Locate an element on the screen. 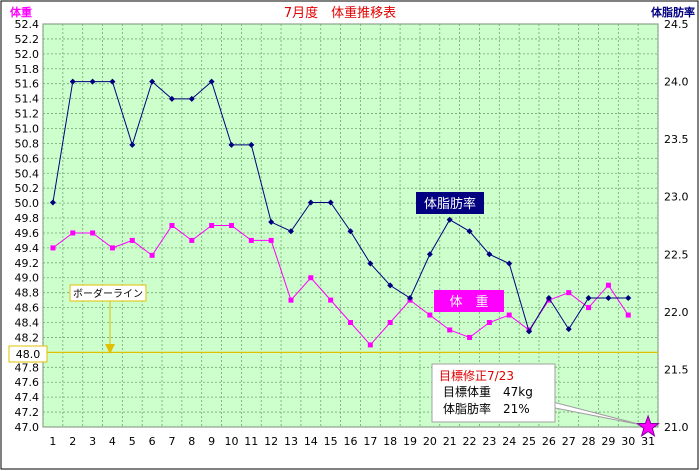 This screenshot has width=700, height=471. target-note-weight: 目標体重 47kg is located at coordinates (488, 392).